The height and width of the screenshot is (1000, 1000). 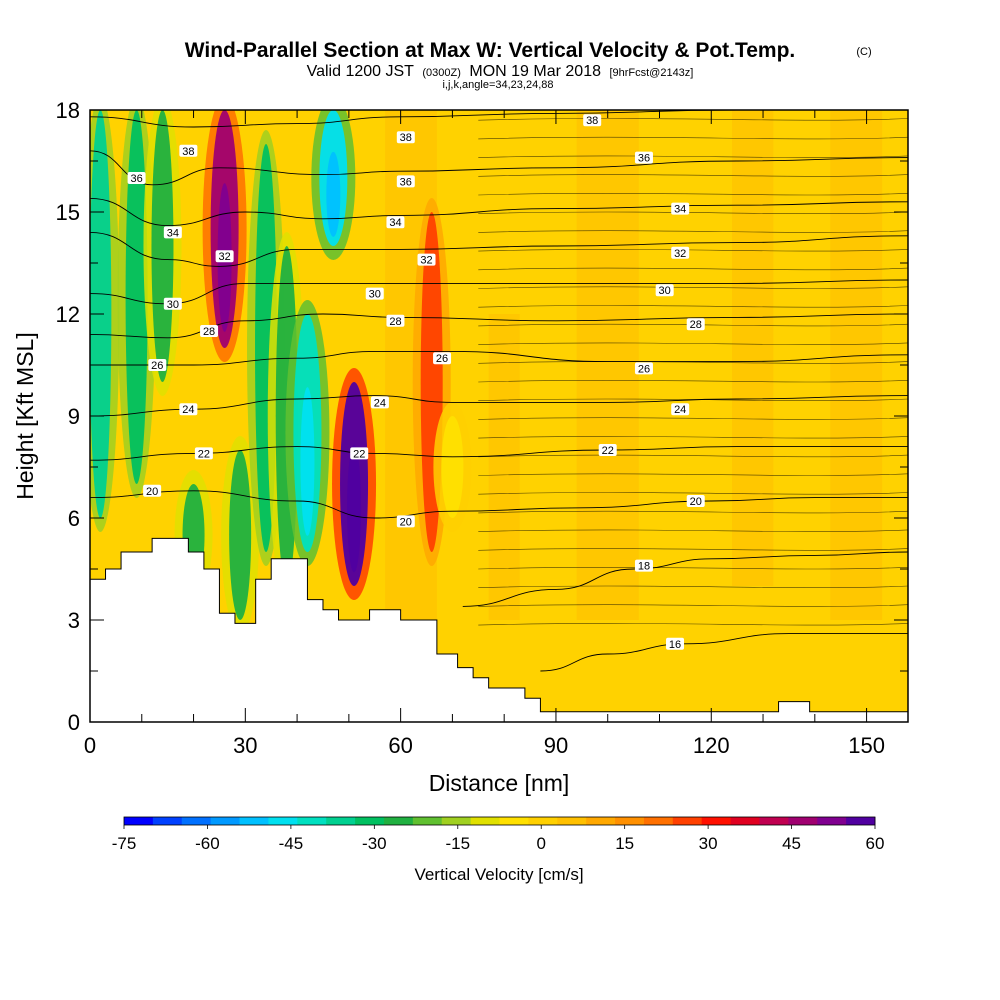 I want to click on weak-ascent-band, so click(x=856, y=365).